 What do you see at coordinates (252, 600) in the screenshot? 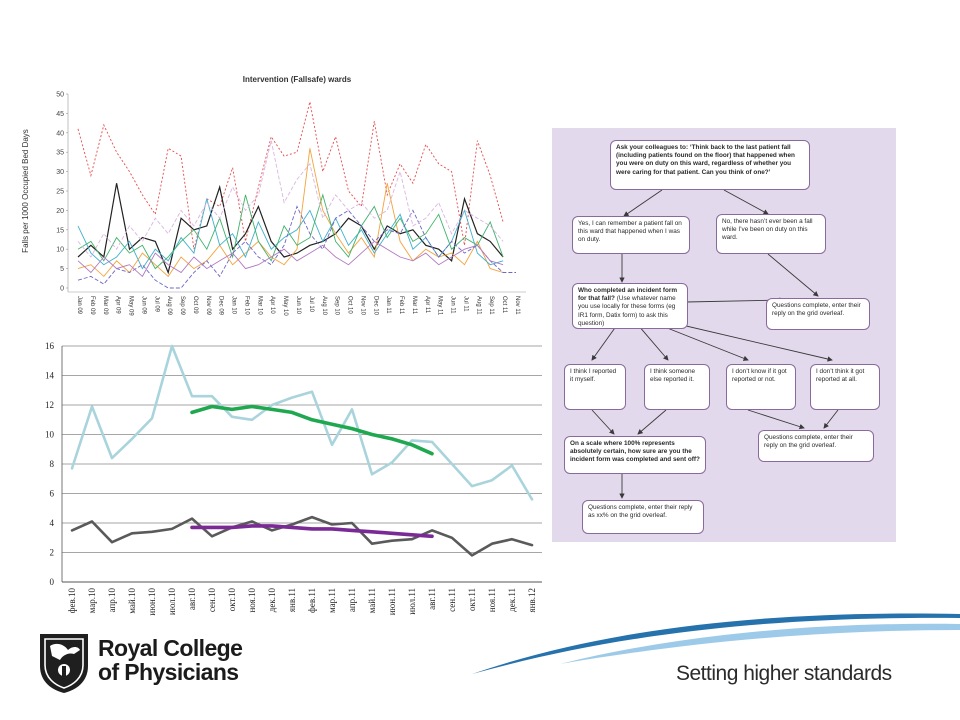
I see `chart2-xtick-label: ноя.10` at bounding box center [252, 600].